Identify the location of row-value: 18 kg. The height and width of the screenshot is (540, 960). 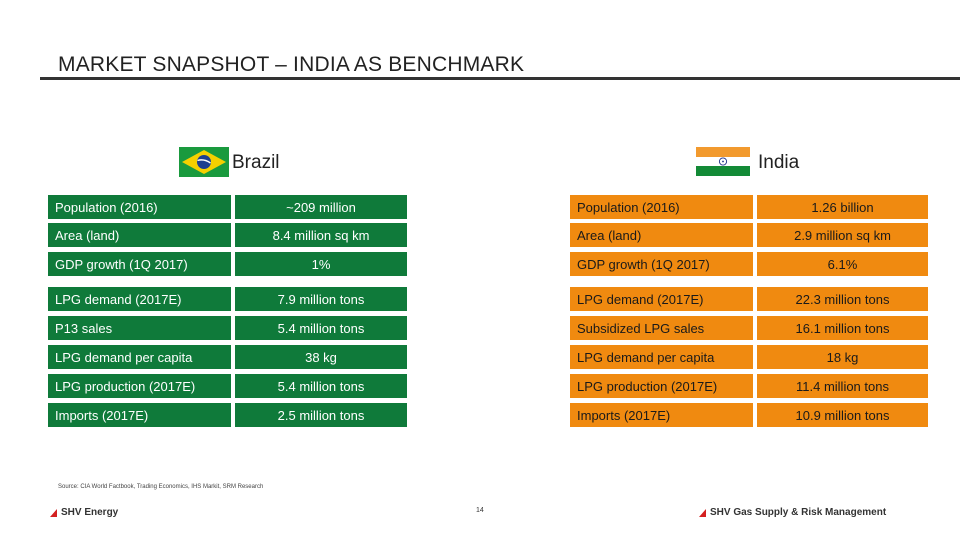
(842, 357).